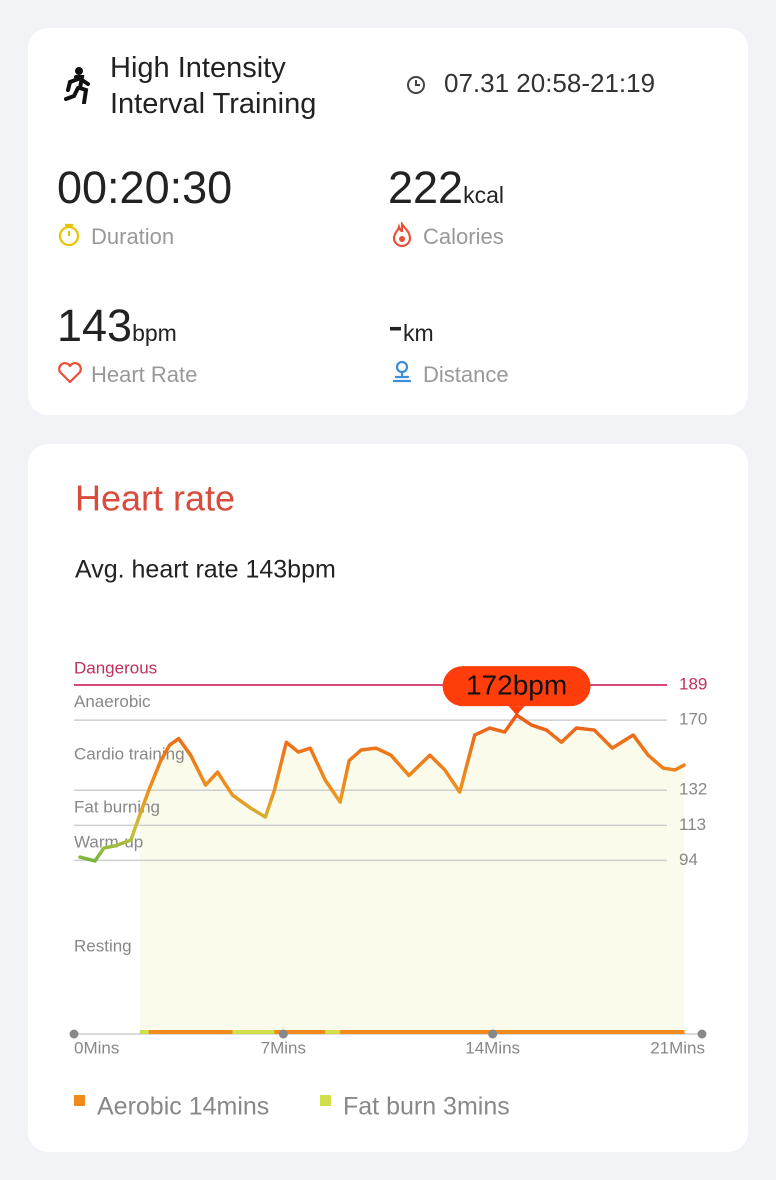  What do you see at coordinates (692, 824) in the screenshot?
I see `y-tick-label: 113` at bounding box center [692, 824].